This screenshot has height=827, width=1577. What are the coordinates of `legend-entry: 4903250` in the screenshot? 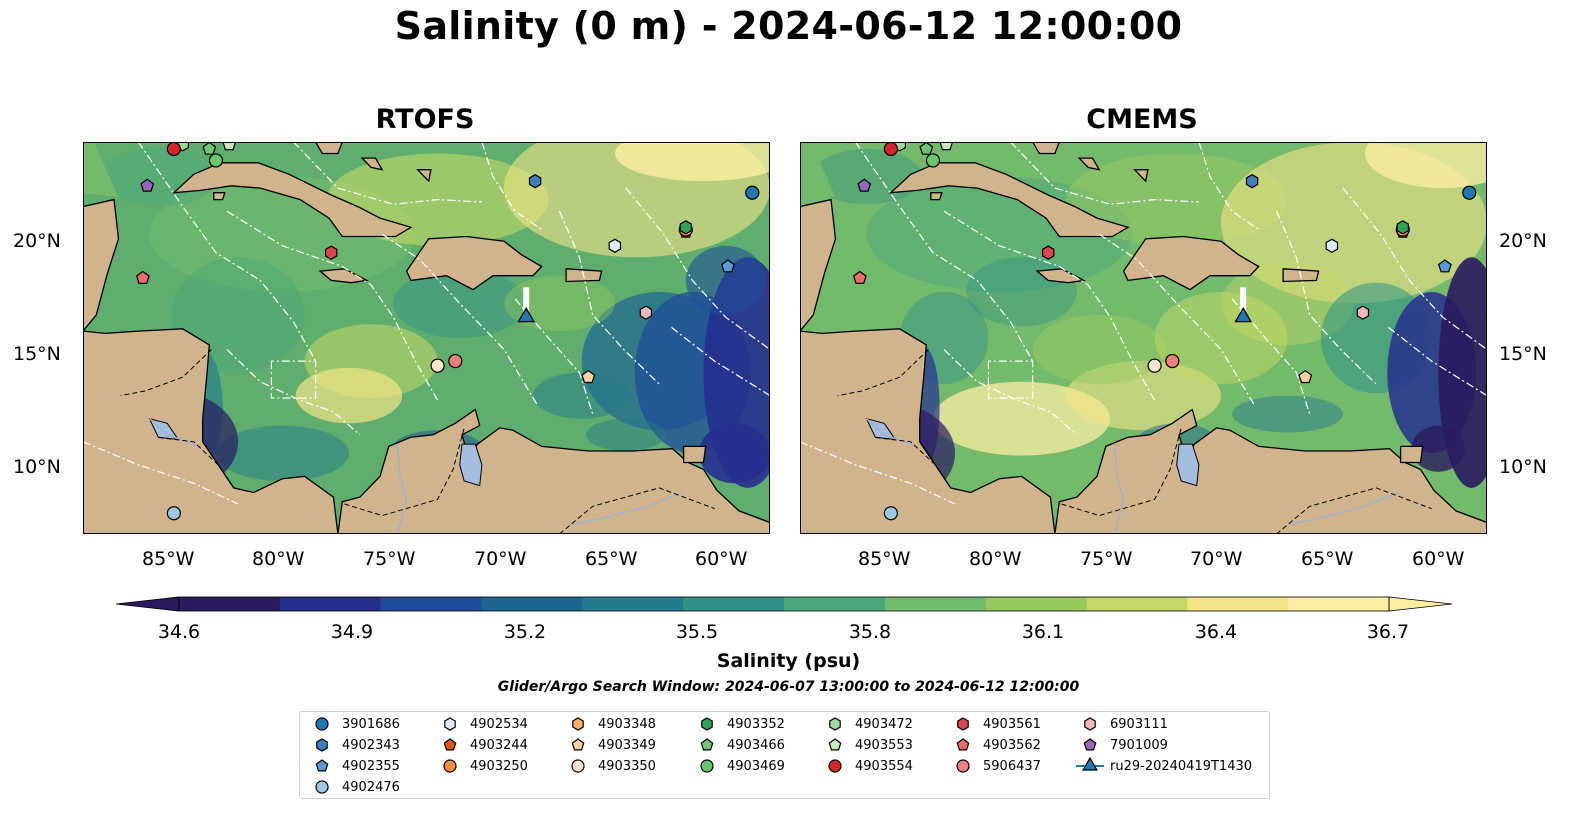 It's located at (482, 766).